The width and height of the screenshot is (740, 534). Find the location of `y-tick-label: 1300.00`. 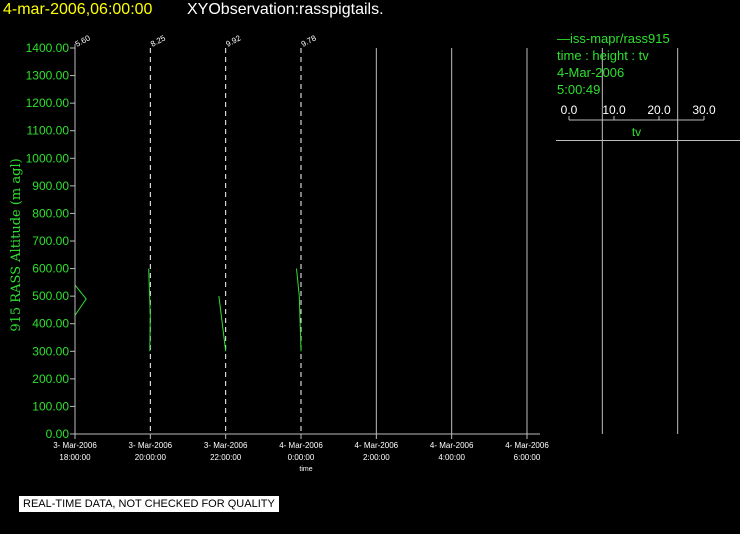

y-tick-label: 1300.00 is located at coordinates (48, 76).